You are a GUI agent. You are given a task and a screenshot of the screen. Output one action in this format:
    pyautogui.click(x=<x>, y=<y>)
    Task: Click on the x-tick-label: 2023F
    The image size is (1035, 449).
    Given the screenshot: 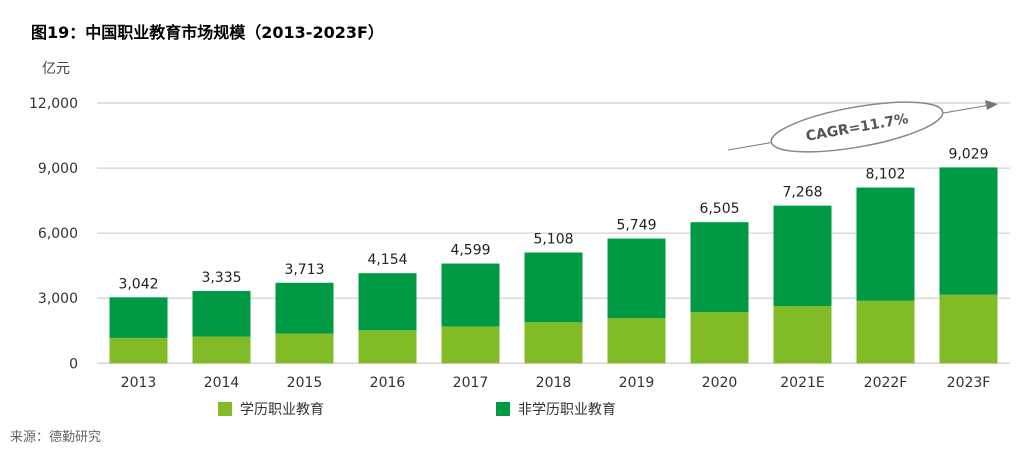 What is the action you would take?
    pyautogui.click(x=969, y=383)
    